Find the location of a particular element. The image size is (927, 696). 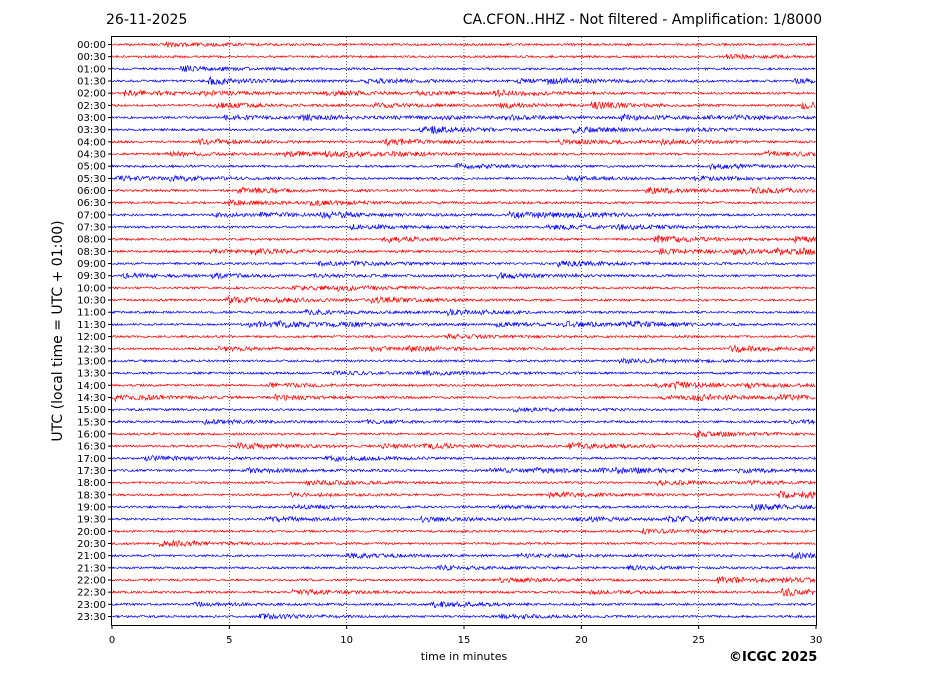

y-tick-label: 08:00 is located at coordinates (91, 240).